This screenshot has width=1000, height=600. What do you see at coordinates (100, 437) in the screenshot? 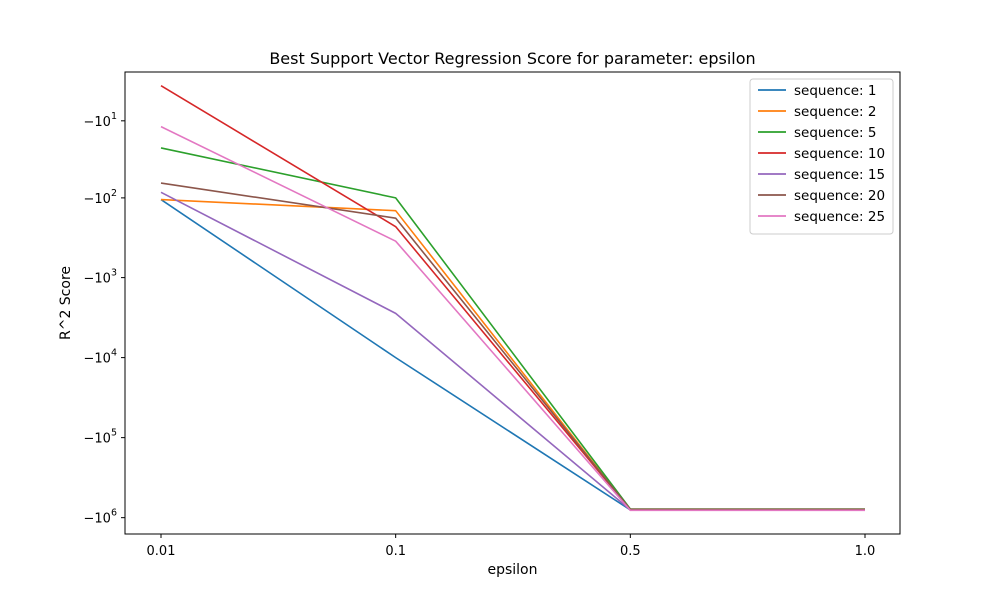
I see `y-tick-label: −105` at bounding box center [100, 437].